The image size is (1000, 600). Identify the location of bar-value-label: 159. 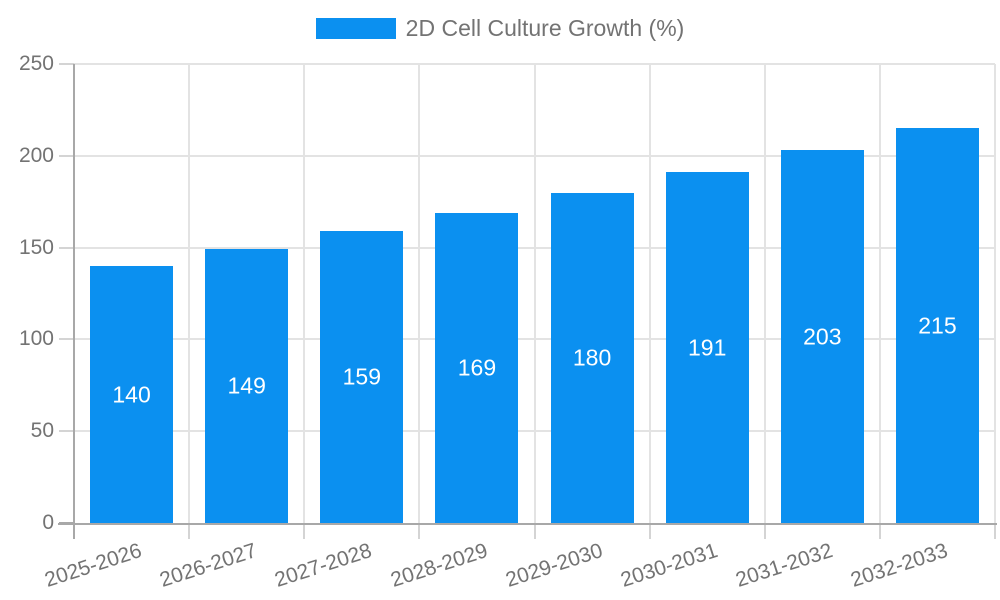
(361, 376).